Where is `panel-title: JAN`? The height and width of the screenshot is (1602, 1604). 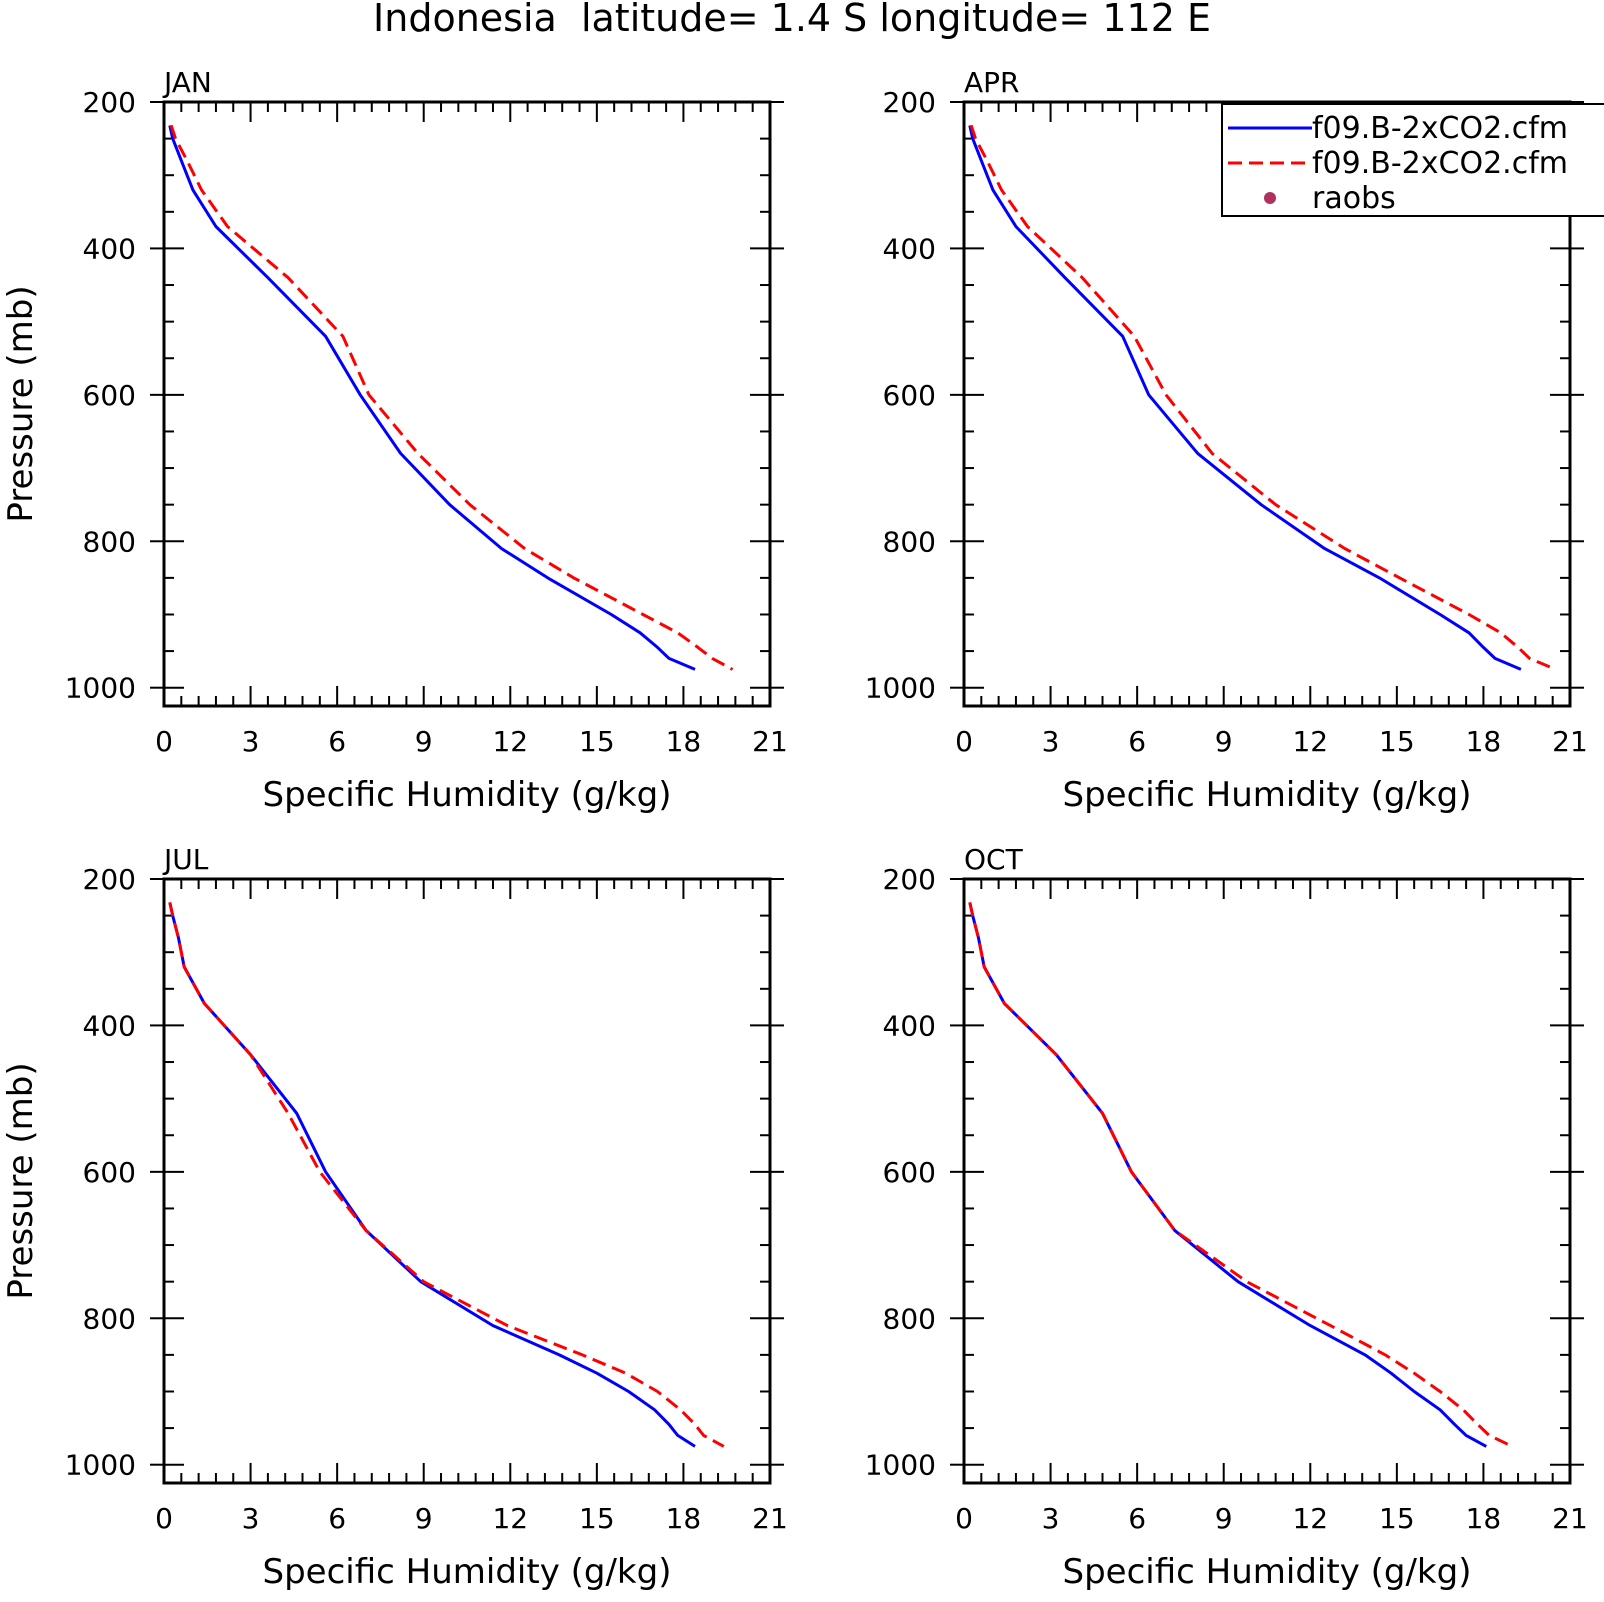
panel-title: JAN is located at coordinates (187, 82).